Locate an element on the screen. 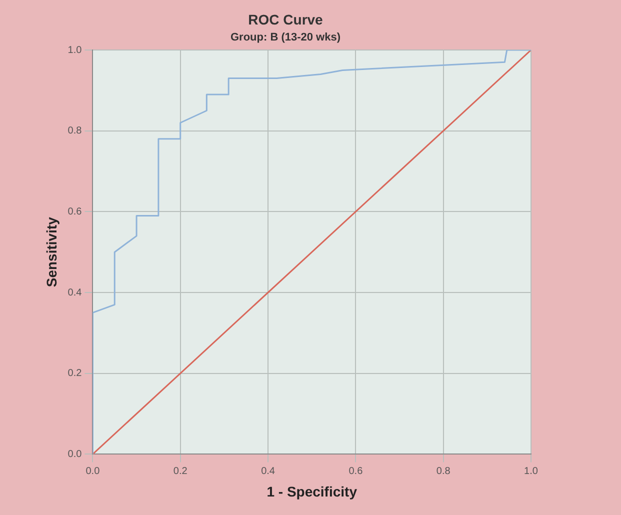 This screenshot has height=515, width=621. y-tick-label: 0.0 is located at coordinates (75, 454).